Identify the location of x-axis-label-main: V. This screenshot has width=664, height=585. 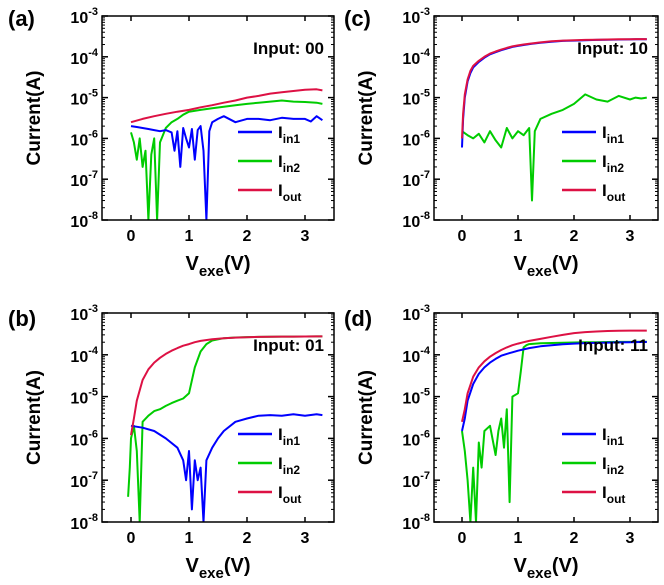
(192, 566).